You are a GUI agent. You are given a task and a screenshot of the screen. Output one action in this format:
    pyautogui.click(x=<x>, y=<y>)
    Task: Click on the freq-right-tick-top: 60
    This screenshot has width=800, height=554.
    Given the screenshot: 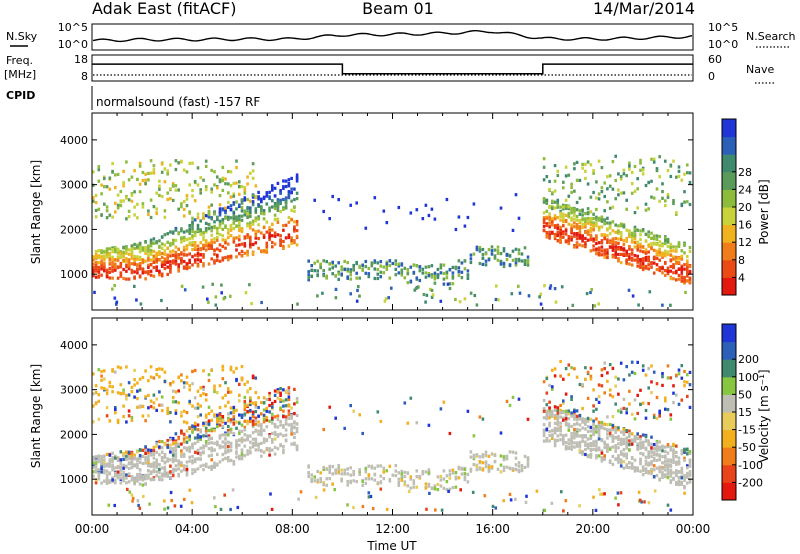 What is the action you would take?
    pyautogui.click(x=715, y=59)
    